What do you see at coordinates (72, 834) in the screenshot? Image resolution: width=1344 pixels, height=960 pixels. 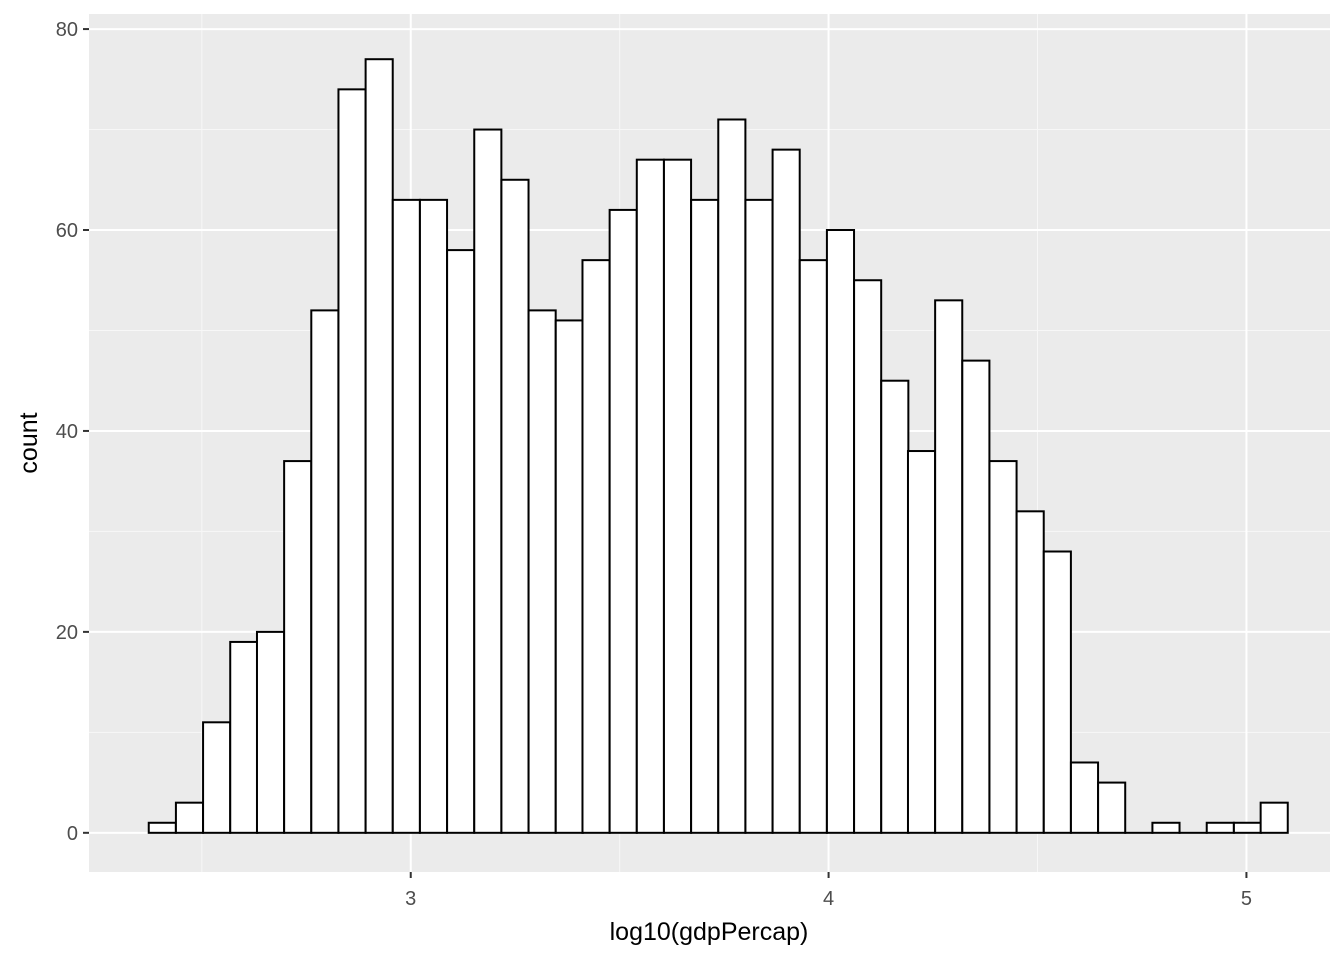 I see `y-tick-label: 0` at bounding box center [72, 834].